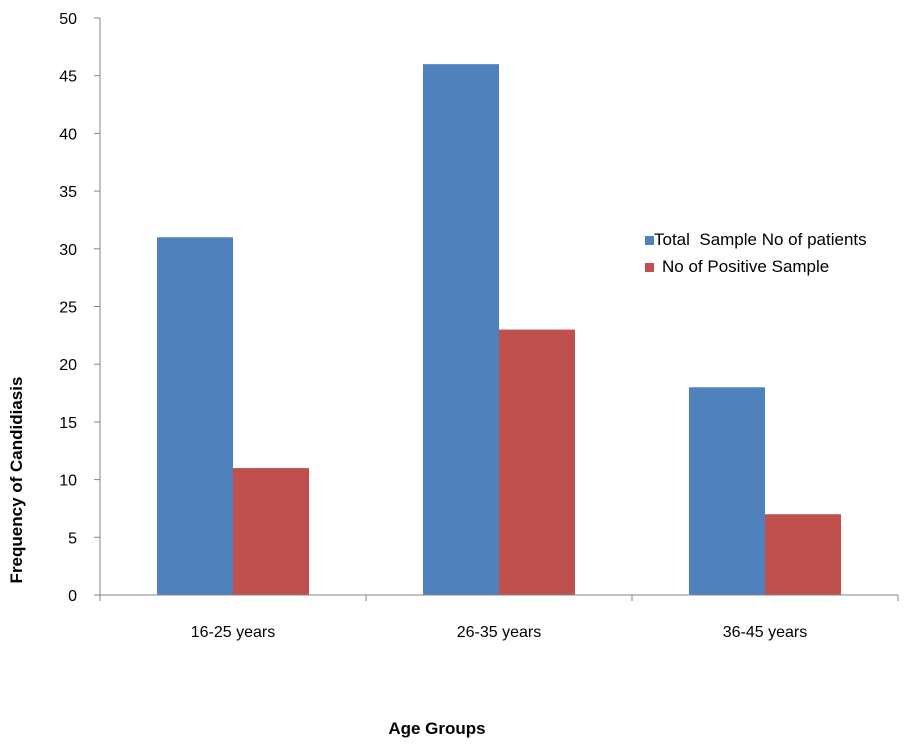 The height and width of the screenshot is (750, 923). Describe the element at coordinates (16, 480) in the screenshot. I see `y-axis-title: Frequency of Candidiasis` at that location.